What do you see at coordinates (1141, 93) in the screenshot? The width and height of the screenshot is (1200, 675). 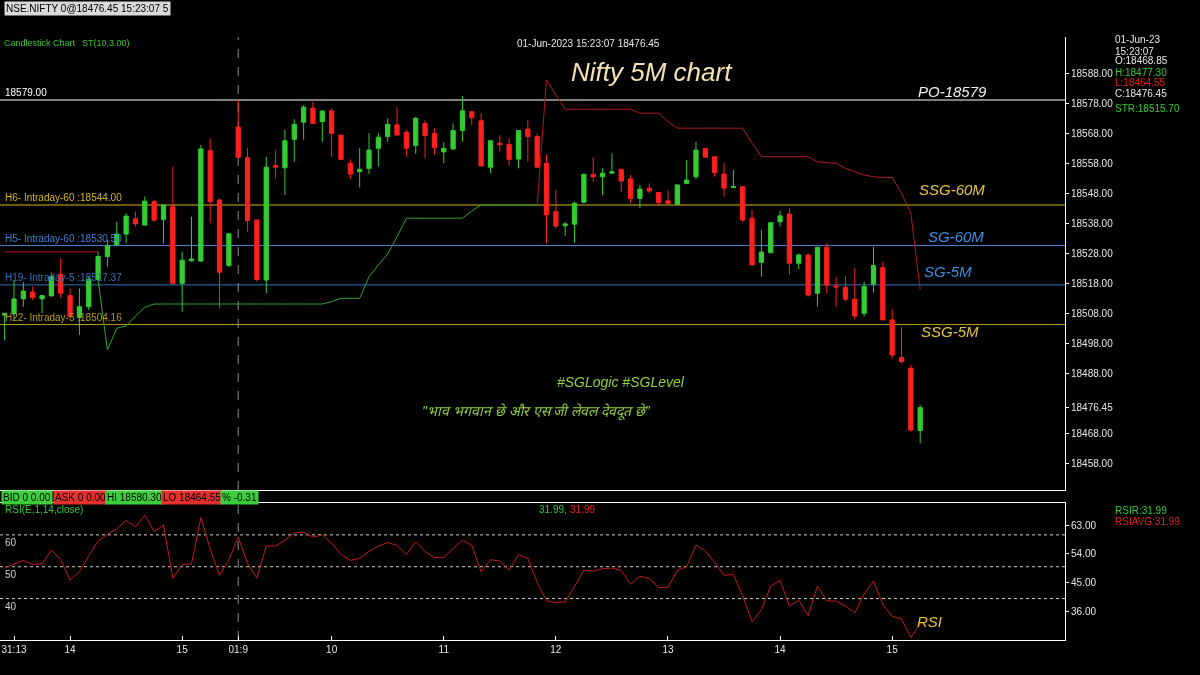 I see `text: C:18476.45` at bounding box center [1141, 93].